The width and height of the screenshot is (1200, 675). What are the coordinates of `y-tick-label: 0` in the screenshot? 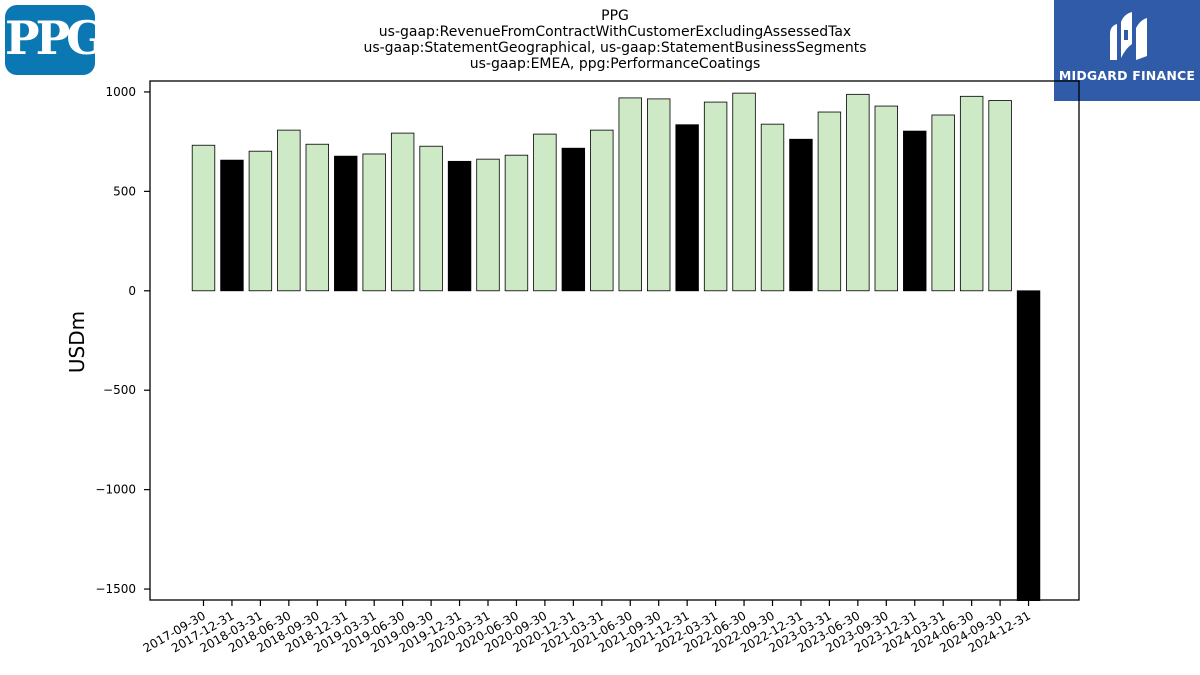 It's located at (132, 291).